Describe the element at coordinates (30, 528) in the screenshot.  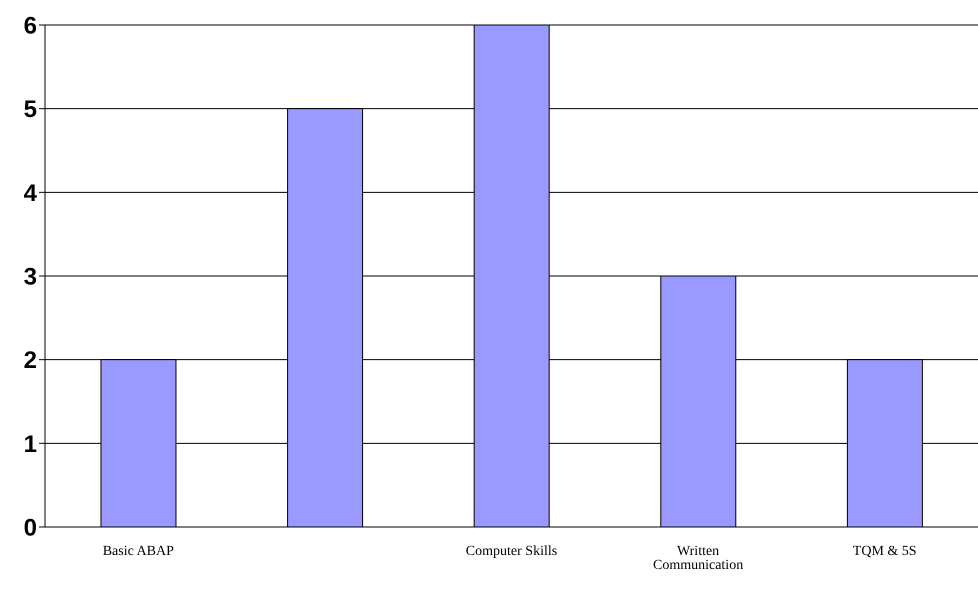
I see `y-tick-label: 0` at that location.